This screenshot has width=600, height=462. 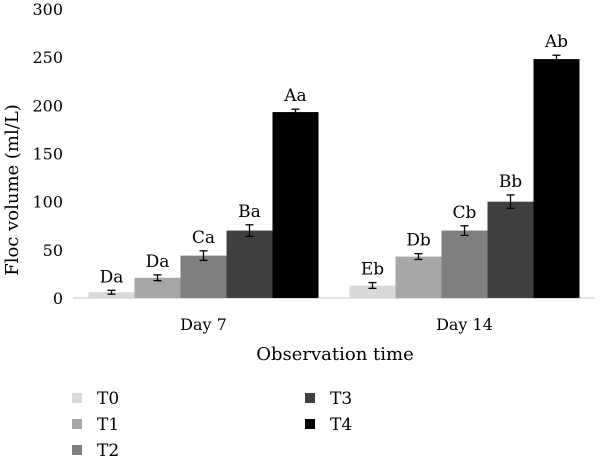 I want to click on significance-label: Bb, so click(x=510, y=182).